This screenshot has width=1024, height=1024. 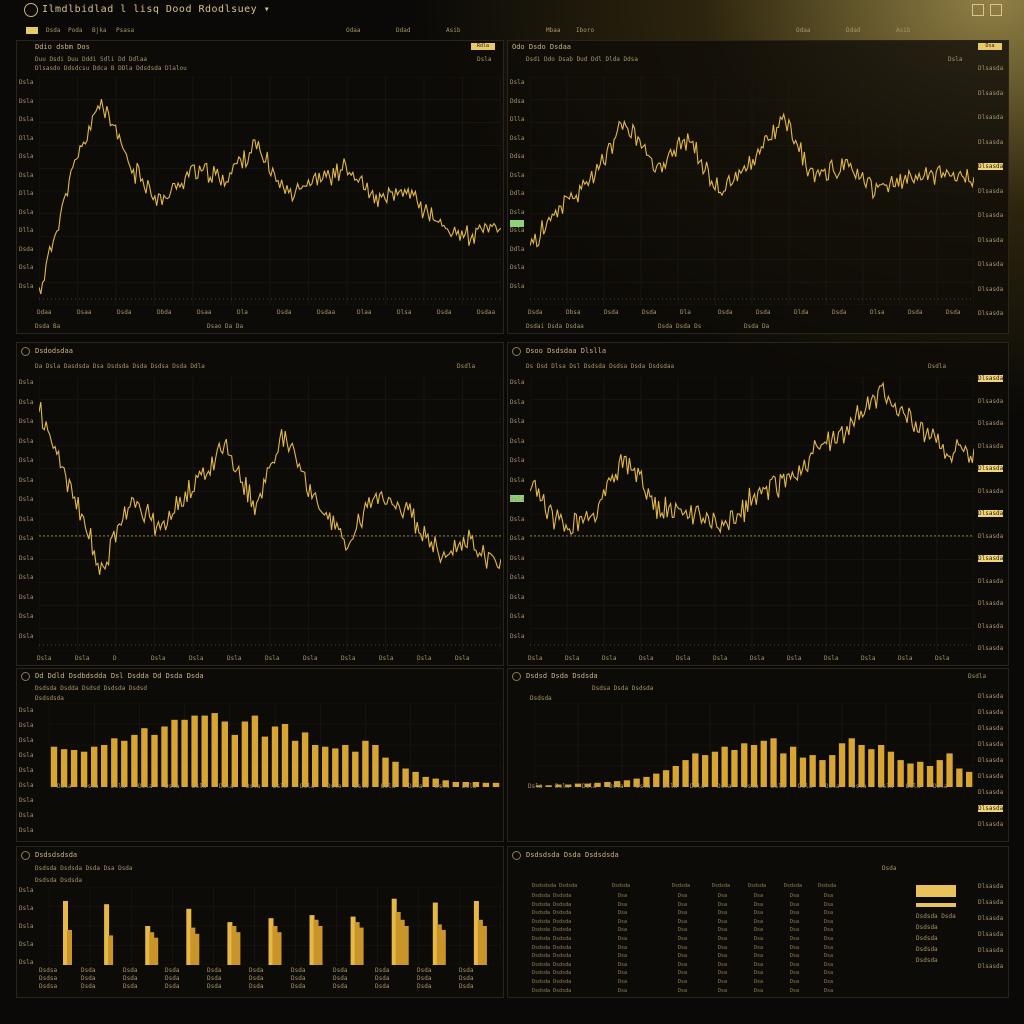 What do you see at coordinates (156, 9) in the screenshot?
I see `app-title: Ilmdlbidlad l lisq Dood Rdodlsuey ▾` at bounding box center [156, 9].